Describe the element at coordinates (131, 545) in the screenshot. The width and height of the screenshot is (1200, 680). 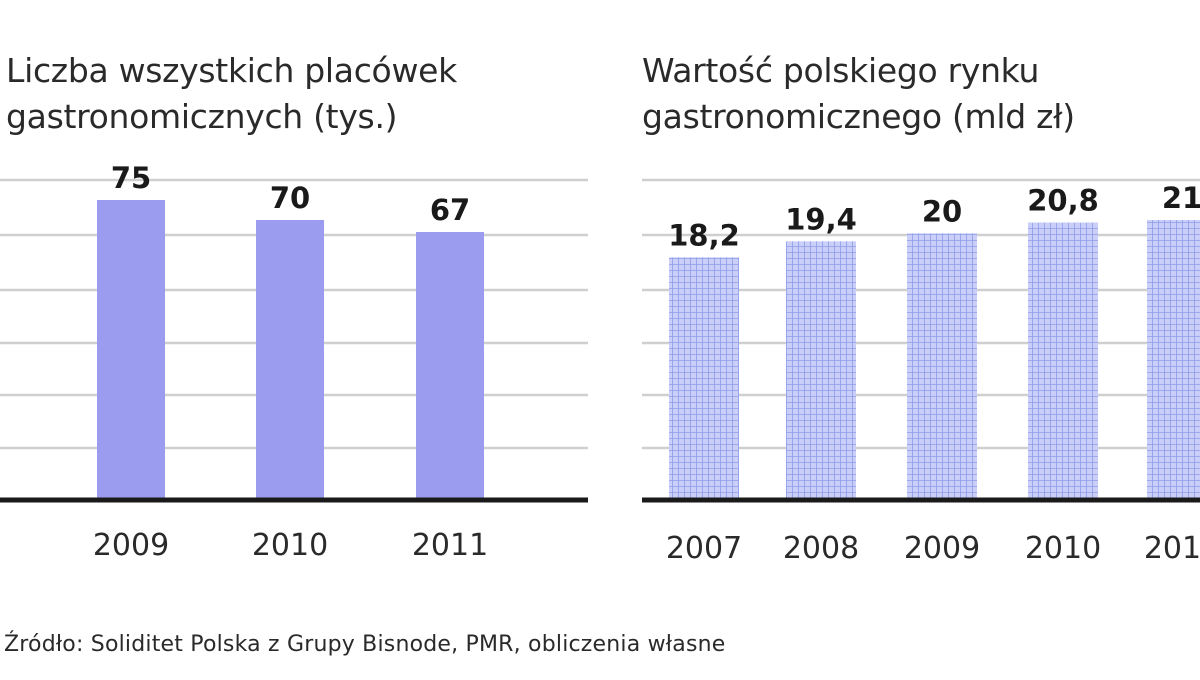
I see `left-tick-label-2009: 2009` at that location.